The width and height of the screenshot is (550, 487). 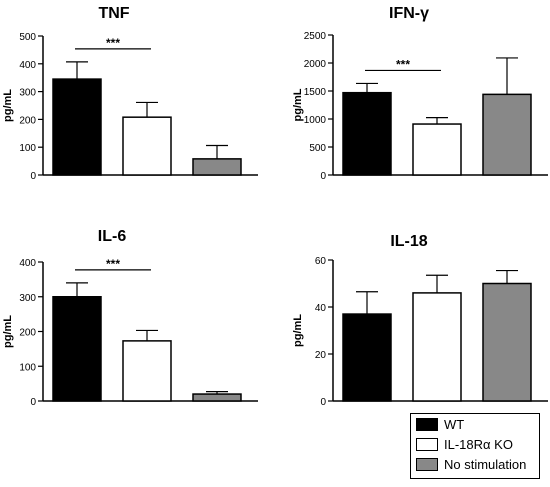 I want to click on legend: WT IL-18Rα KO No stimulation, so click(x=475, y=446).